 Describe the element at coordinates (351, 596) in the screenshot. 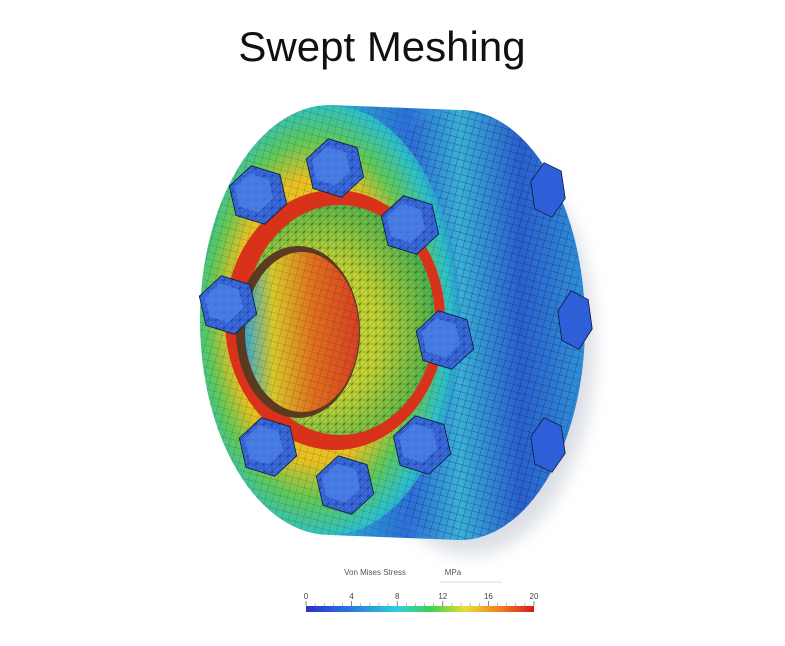

I see `tick-label: 4` at that location.